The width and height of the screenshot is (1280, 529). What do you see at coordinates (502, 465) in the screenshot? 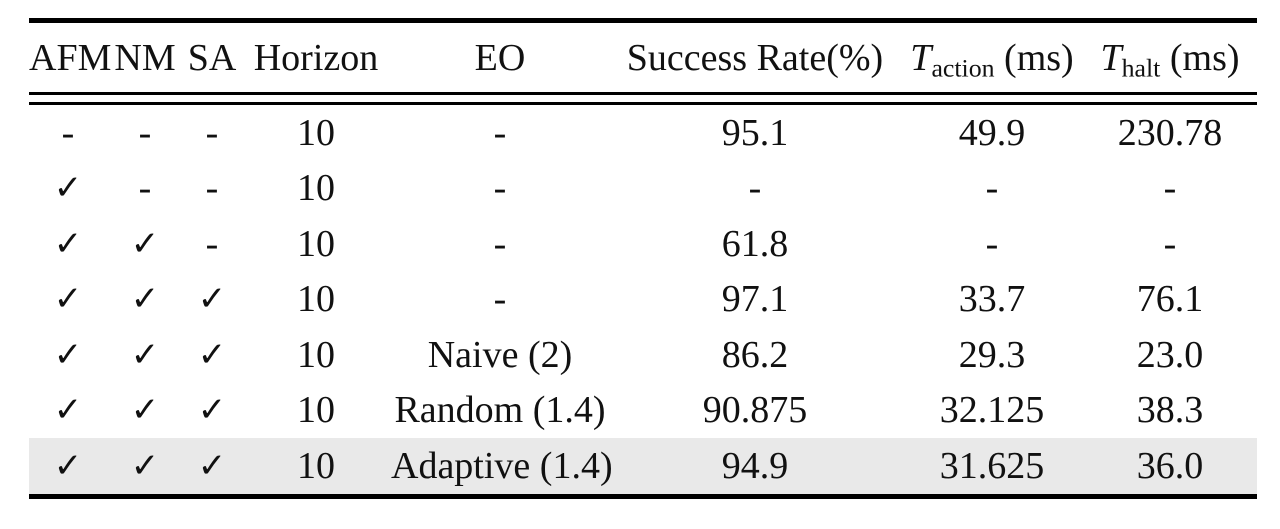
I see `cell-eo: Adaptive (1.4)` at bounding box center [502, 465].